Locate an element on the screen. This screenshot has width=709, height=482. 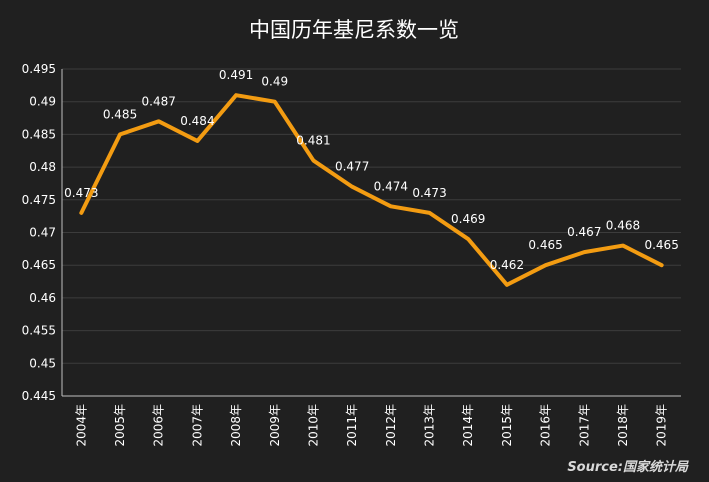
source-note: Source:国家统计局 is located at coordinates (628, 467).